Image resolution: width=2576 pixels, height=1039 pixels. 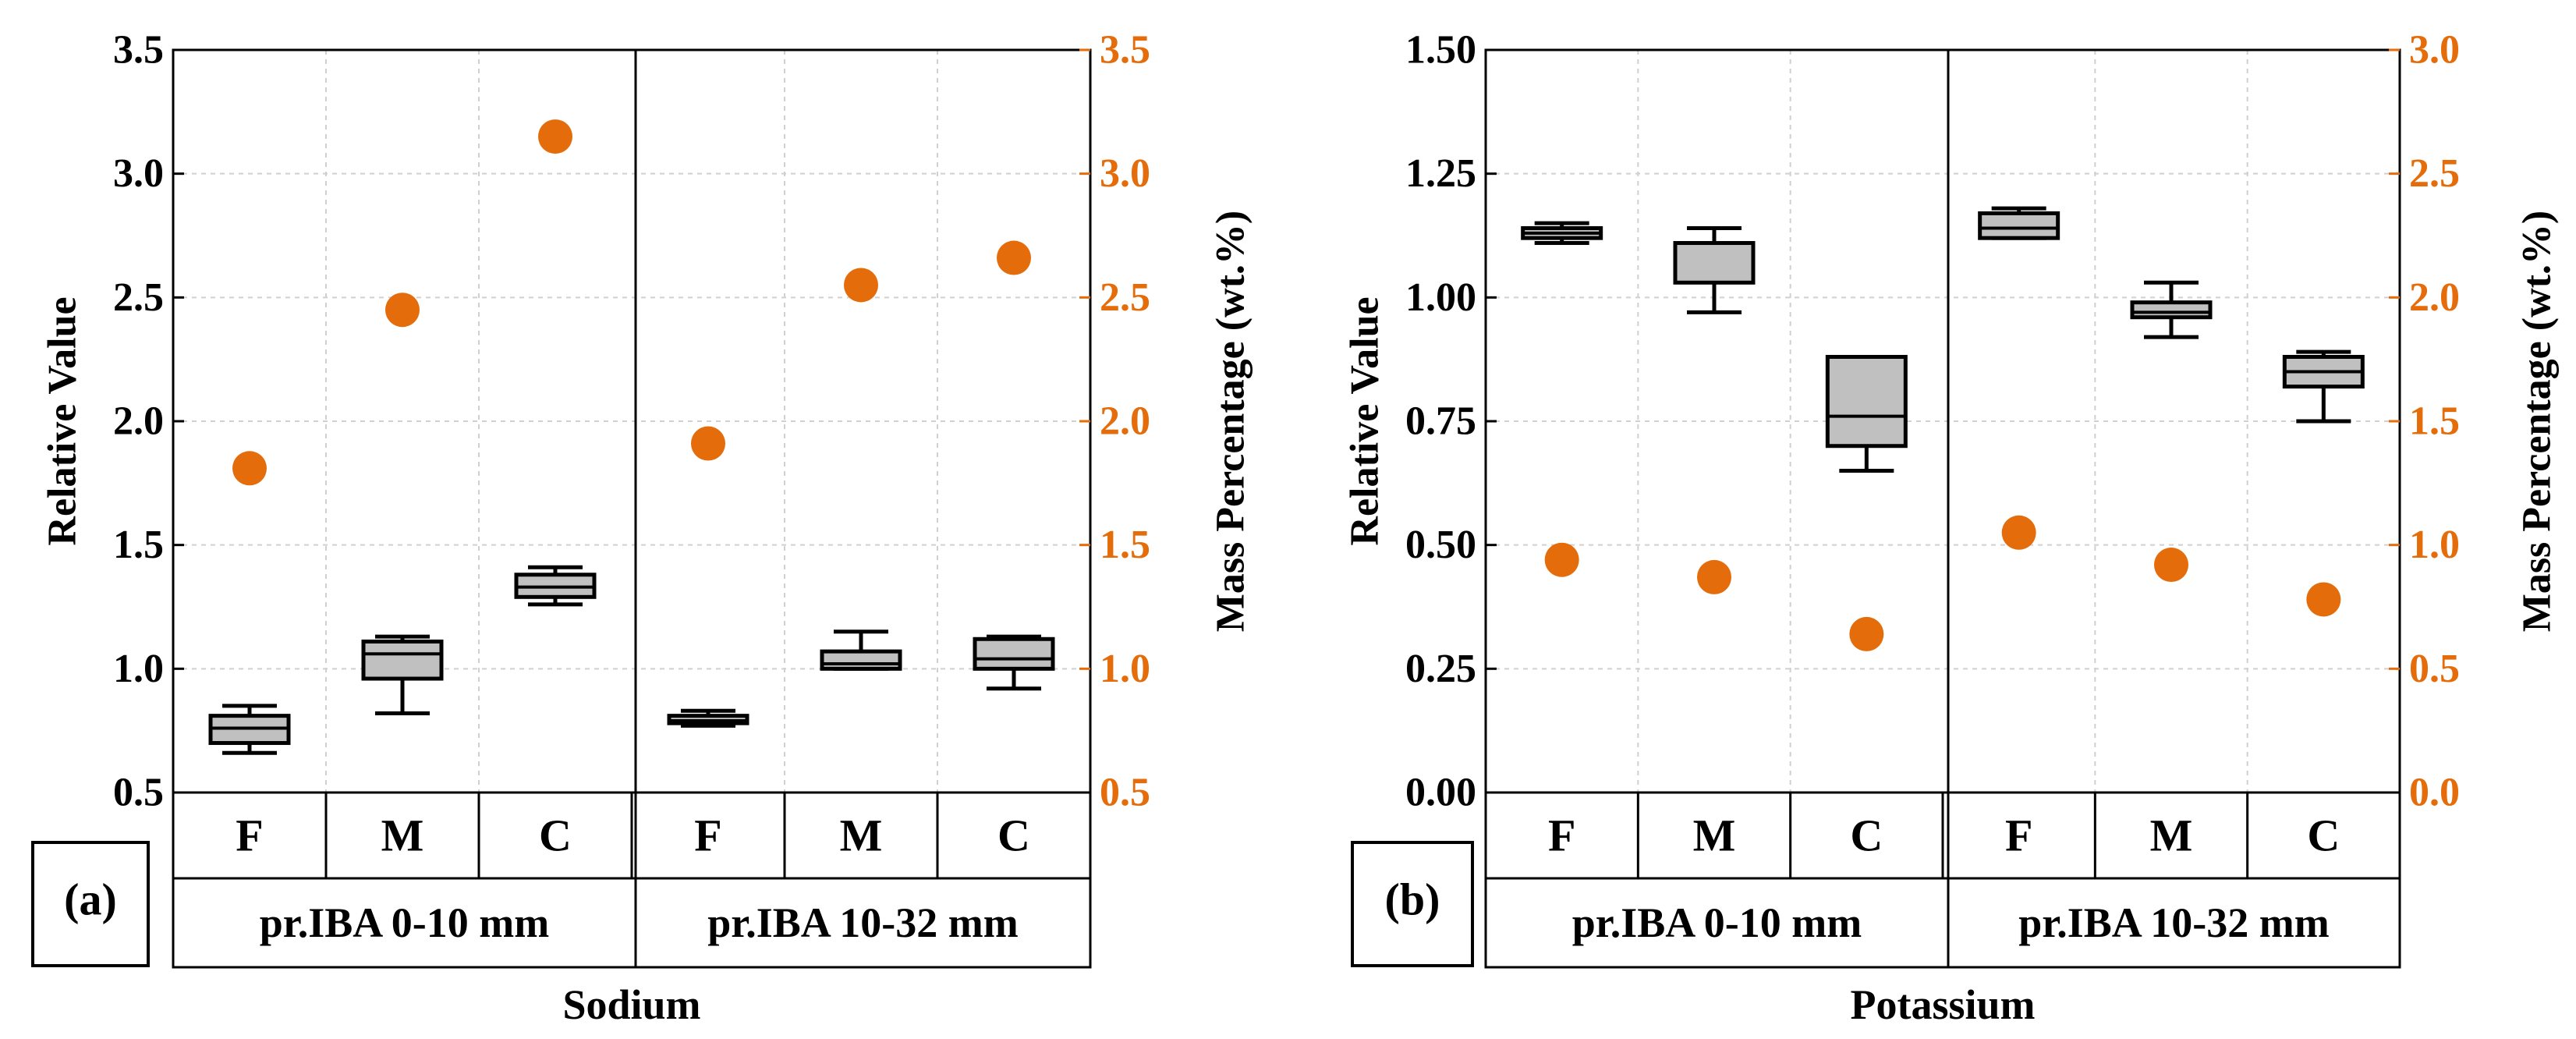 I want to click on panel-label: (a), so click(x=90, y=899).